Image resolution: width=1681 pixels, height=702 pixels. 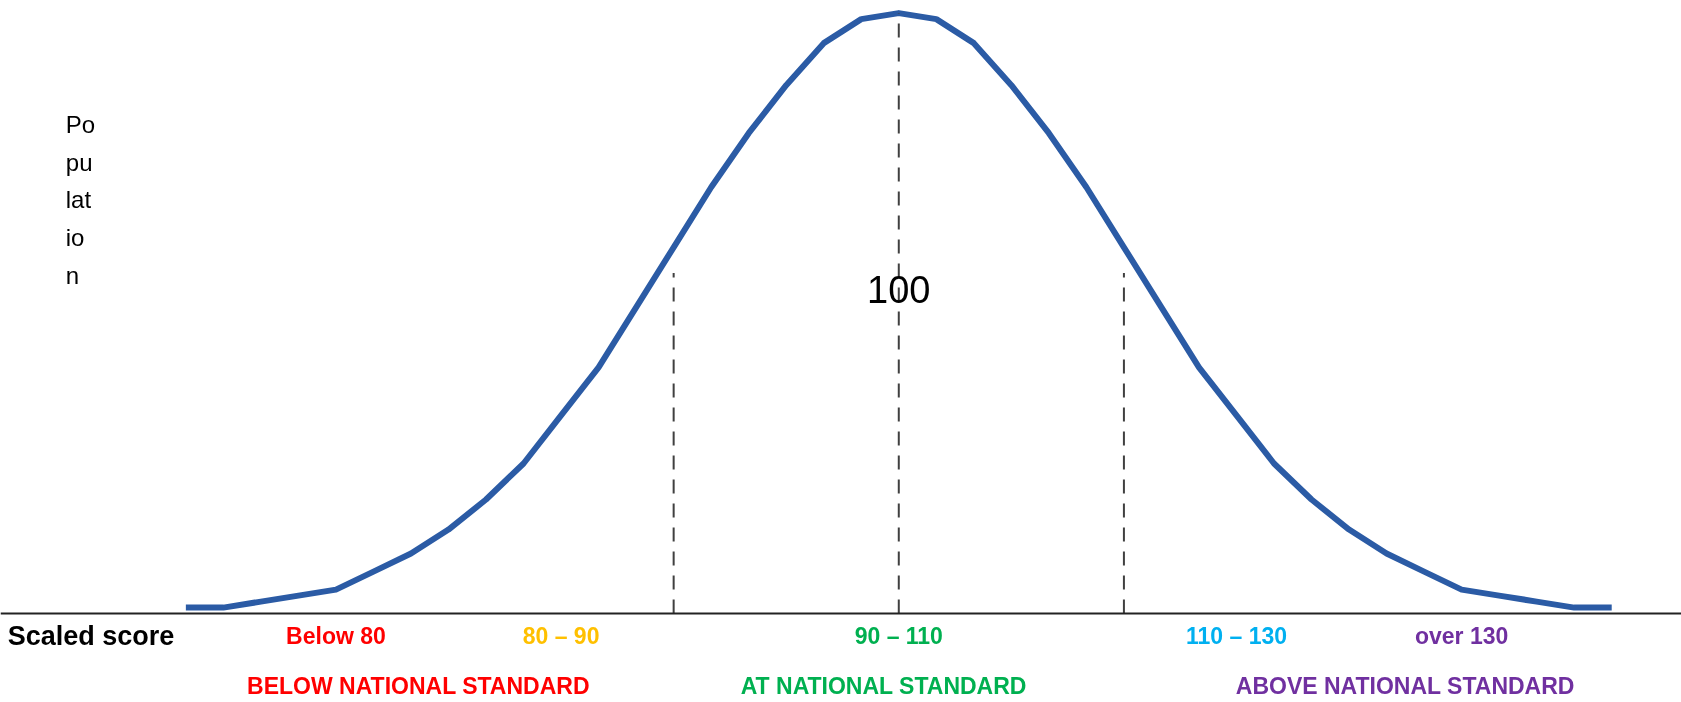 What do you see at coordinates (80, 200) in the screenshot?
I see `y-axis-title: Population` at bounding box center [80, 200].